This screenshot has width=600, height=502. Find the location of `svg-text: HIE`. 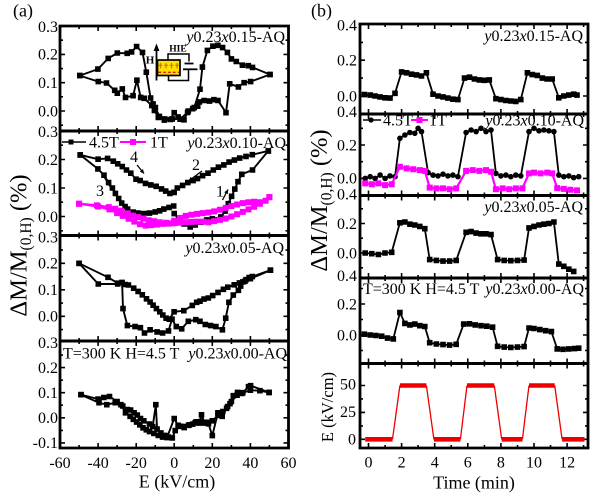

svg-text: HIE is located at coordinates (177, 50).